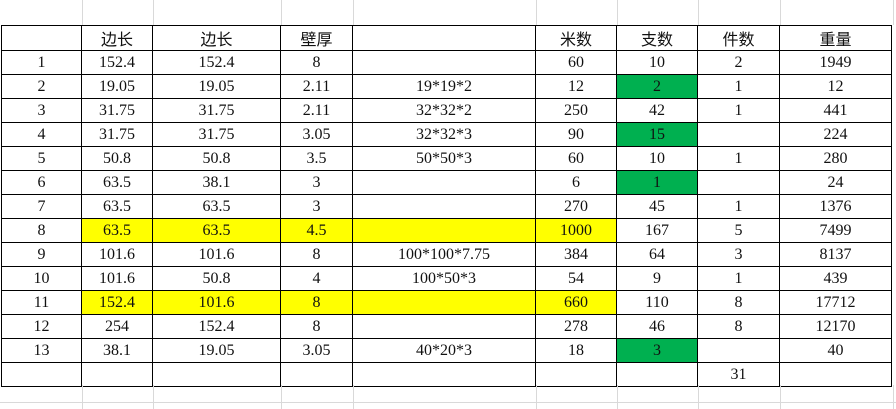 The height and width of the screenshot is (409, 896). What do you see at coordinates (444, 86) in the screenshot?
I see `cell-spec: 19*19*2` at bounding box center [444, 86].